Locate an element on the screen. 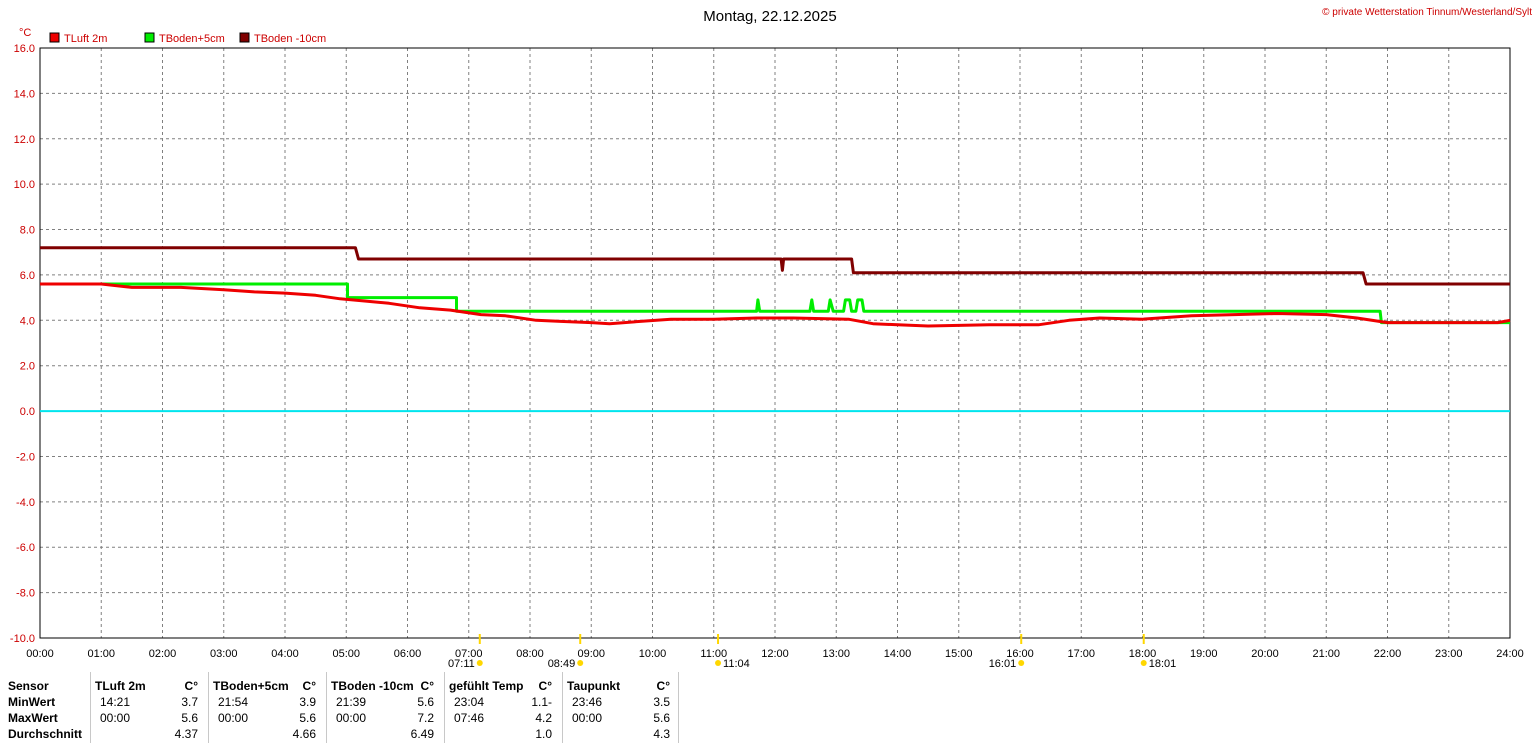  x-tick-label: 17:00 is located at coordinates (1081, 654).